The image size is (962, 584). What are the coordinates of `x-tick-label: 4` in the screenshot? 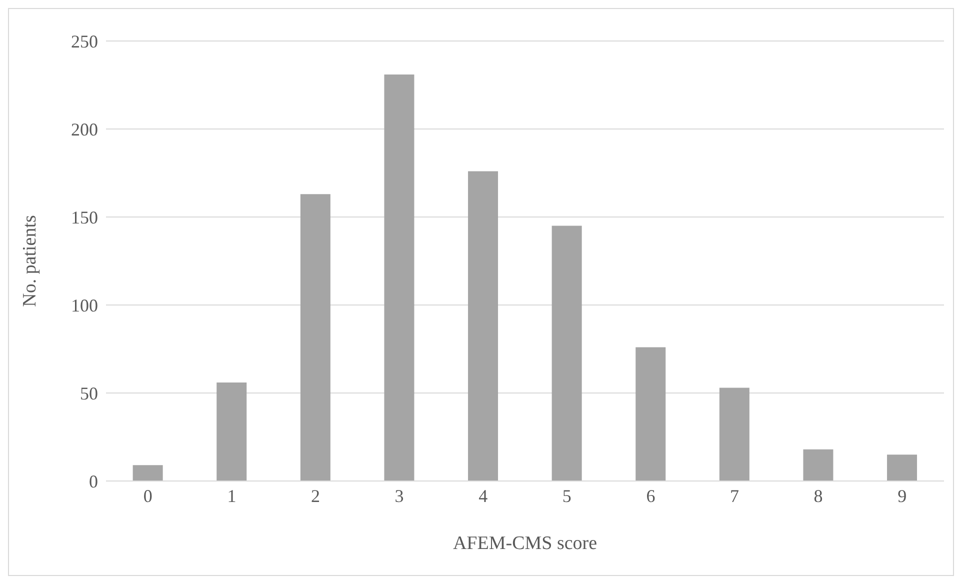 It's located at (483, 496).